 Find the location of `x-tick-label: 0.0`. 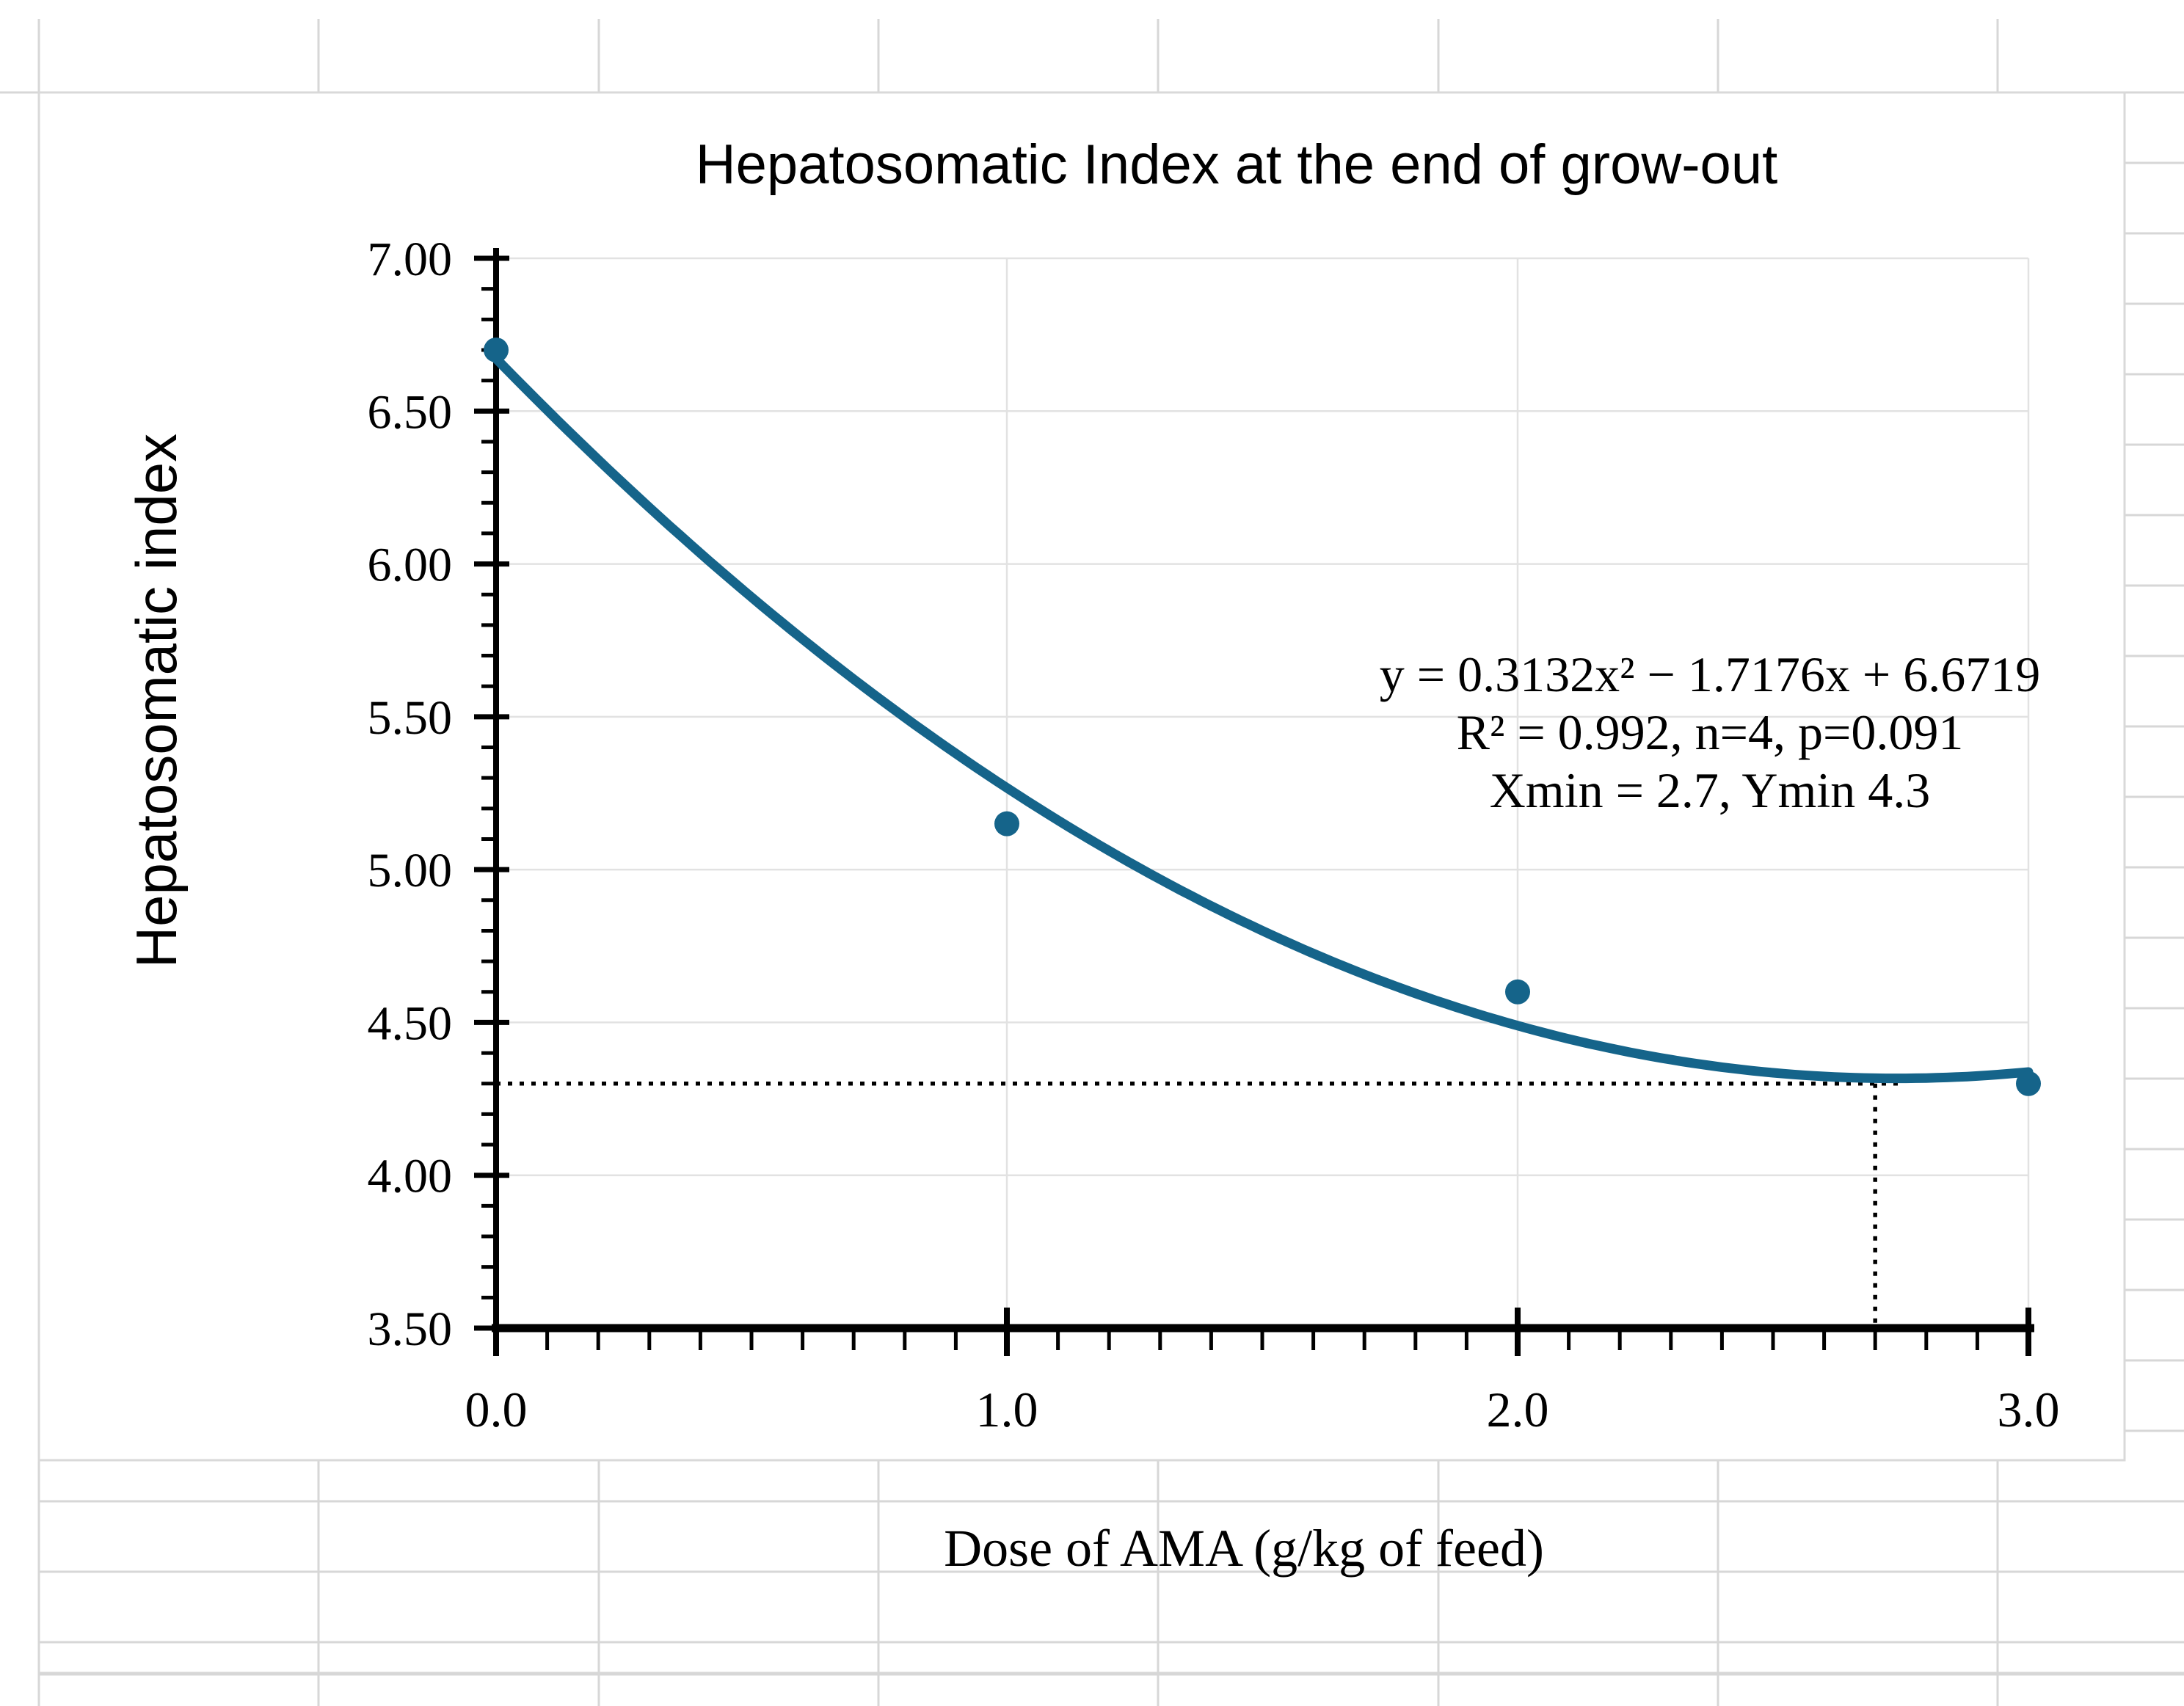

x-tick-label: 0.0 is located at coordinates (497, 1409).